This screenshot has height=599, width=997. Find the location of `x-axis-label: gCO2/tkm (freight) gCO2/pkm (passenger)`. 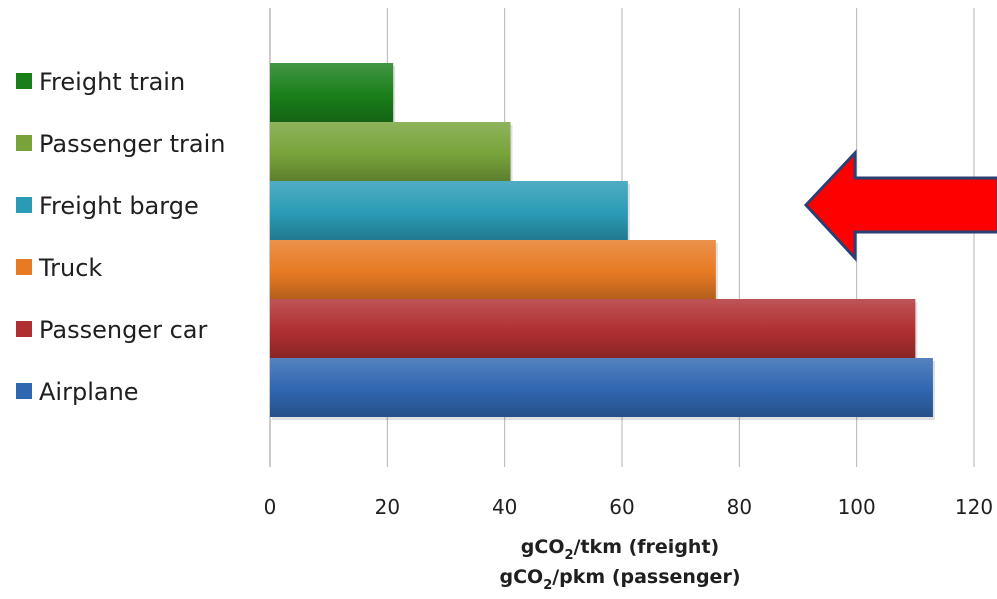

x-axis-label: gCO2/tkm (freight) gCO2/pkm (passenger) is located at coordinates (619, 564).